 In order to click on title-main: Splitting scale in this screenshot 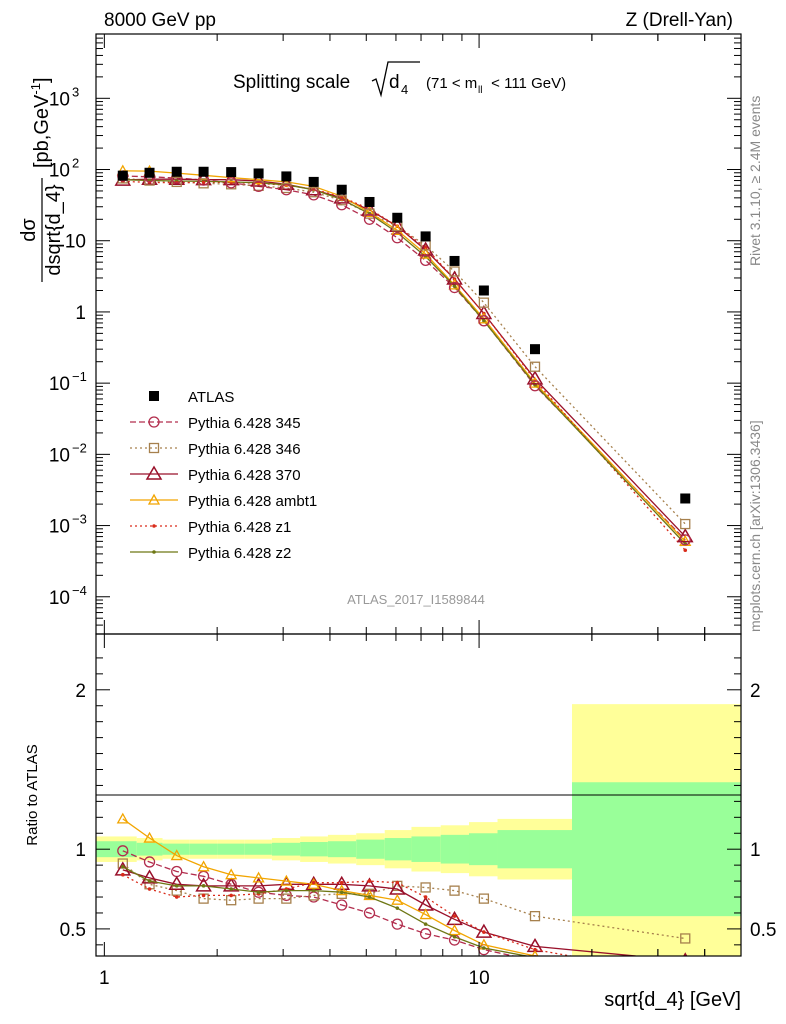, I will do `click(291, 82)`.